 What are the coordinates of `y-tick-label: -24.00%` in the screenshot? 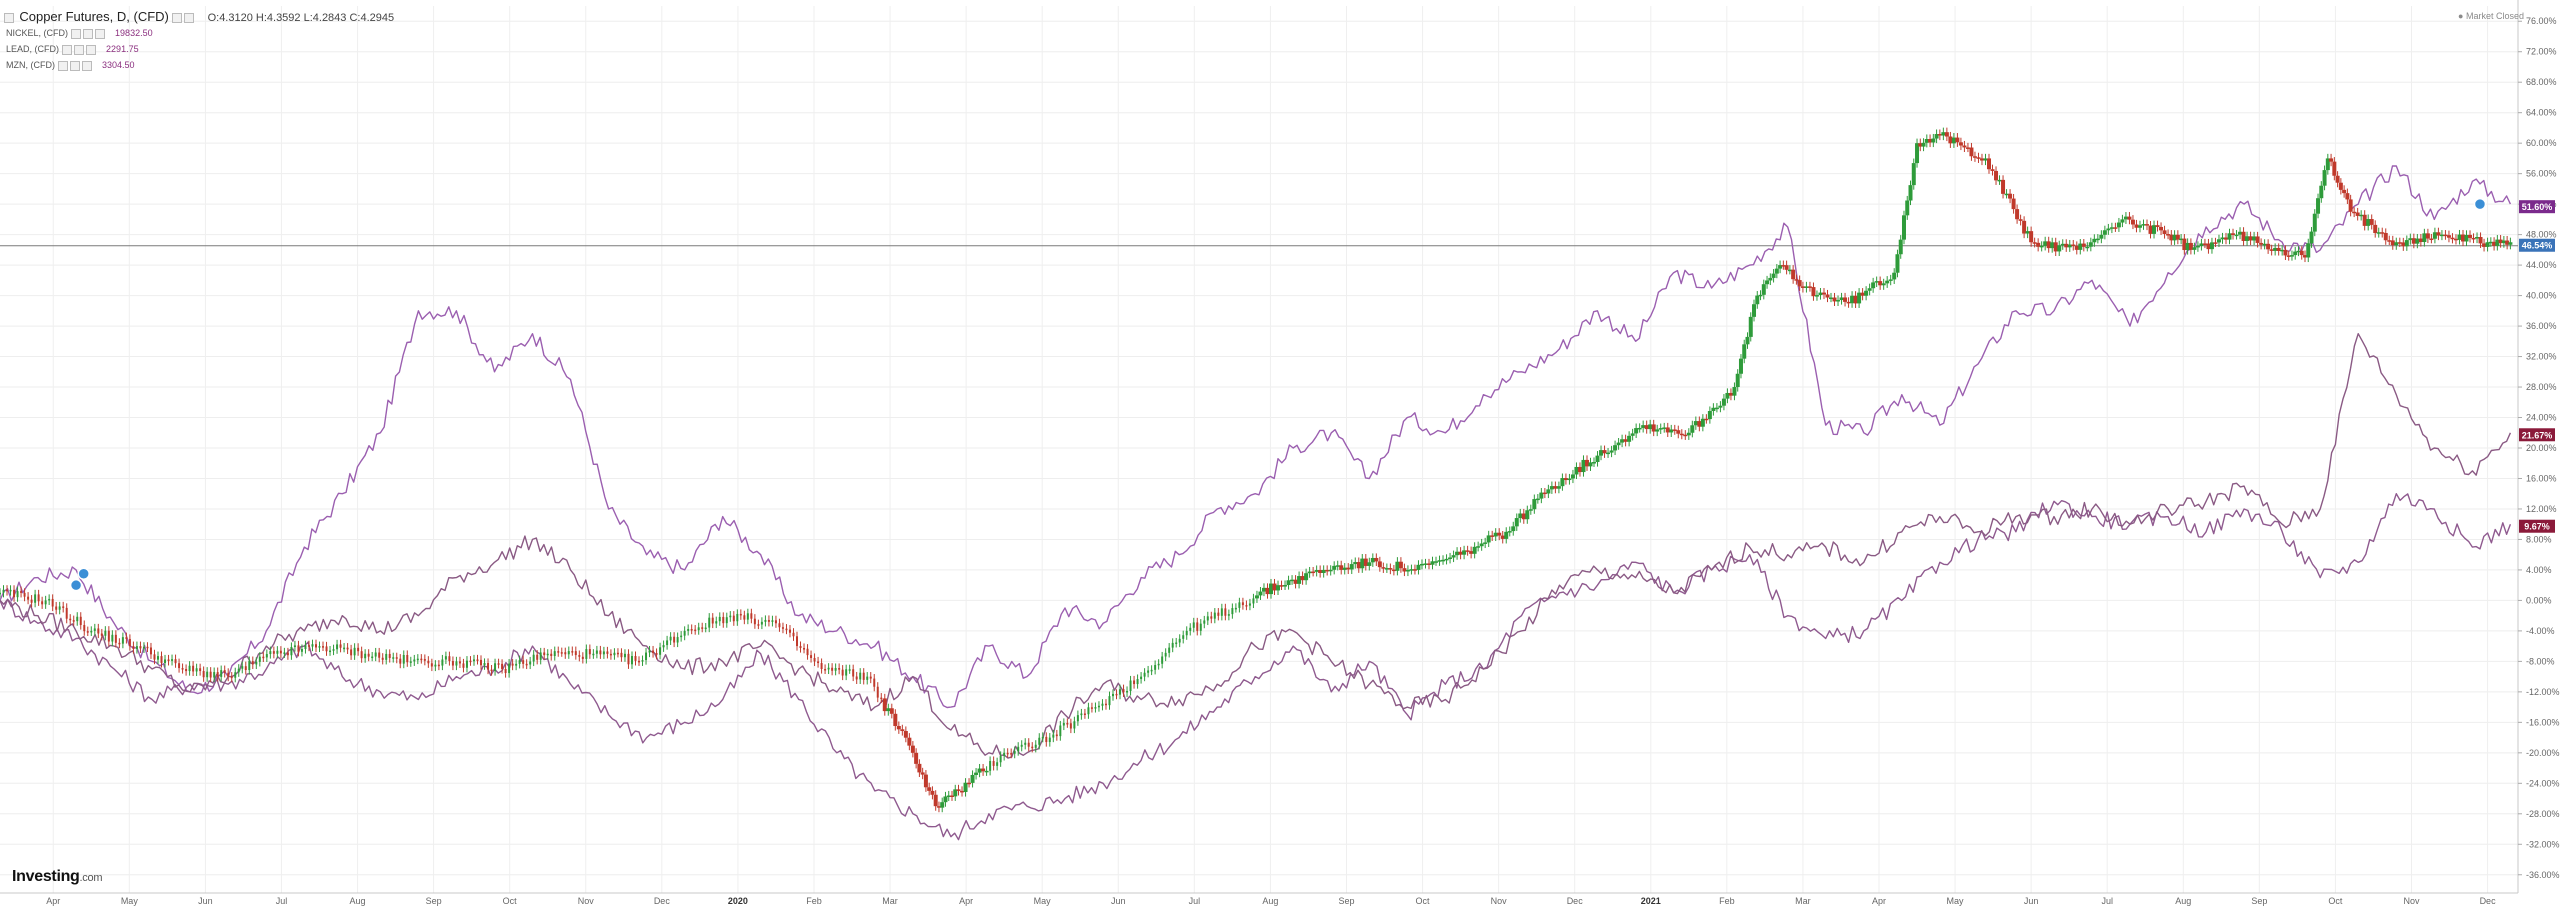 It's located at (2543, 783).